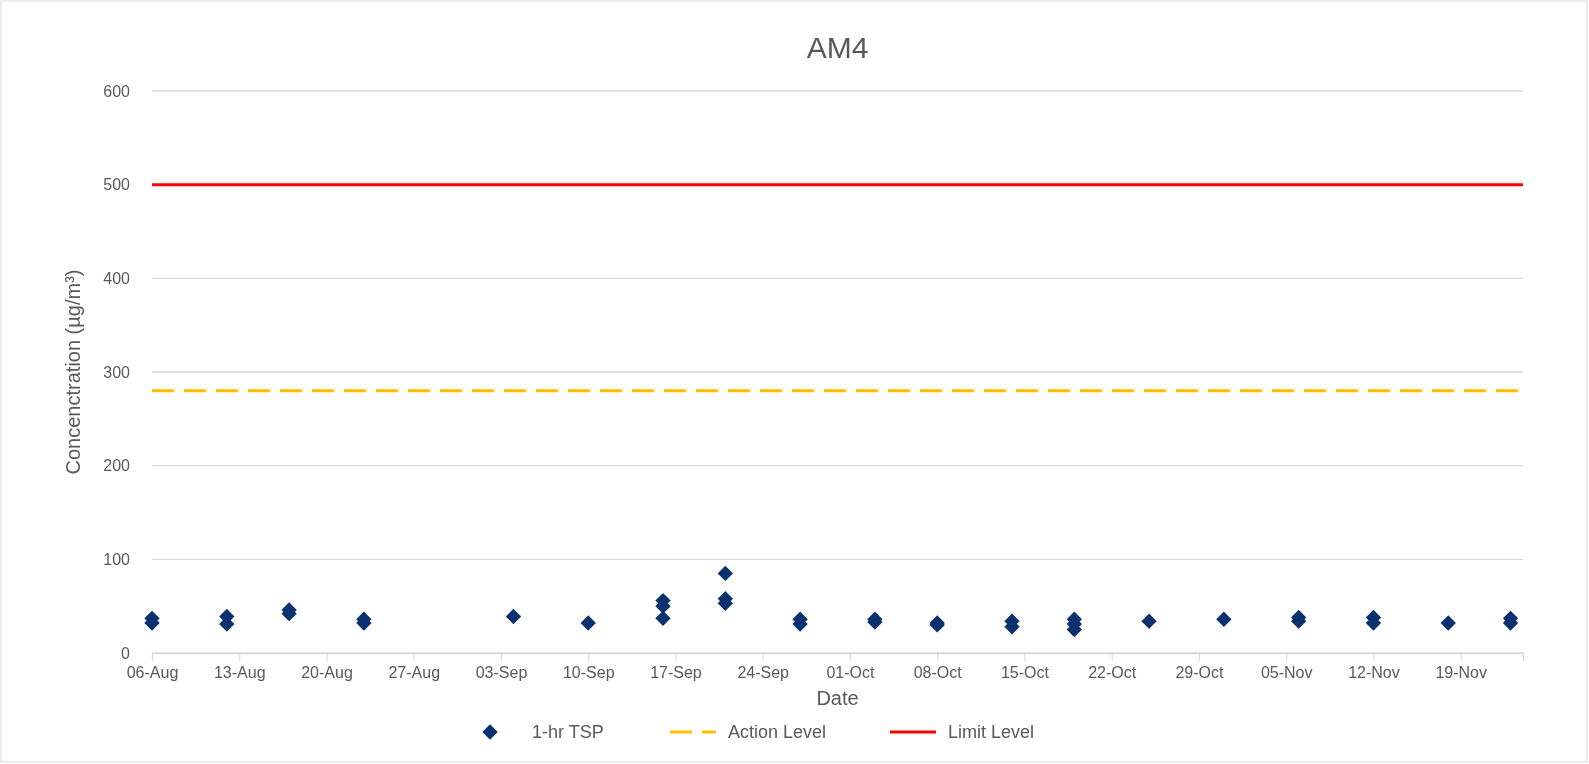 Image resolution: width=1589 pixels, height=764 pixels. What do you see at coordinates (1374, 673) in the screenshot?
I see `x-tick-label: 12-Nov` at bounding box center [1374, 673].